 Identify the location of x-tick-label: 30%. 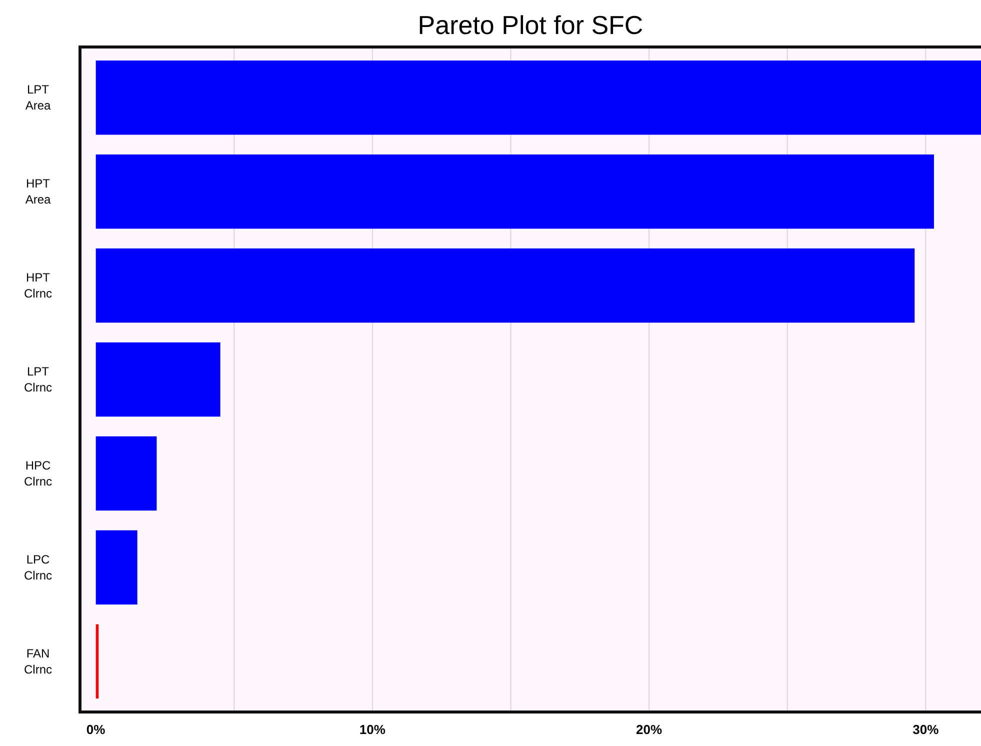
(926, 729).